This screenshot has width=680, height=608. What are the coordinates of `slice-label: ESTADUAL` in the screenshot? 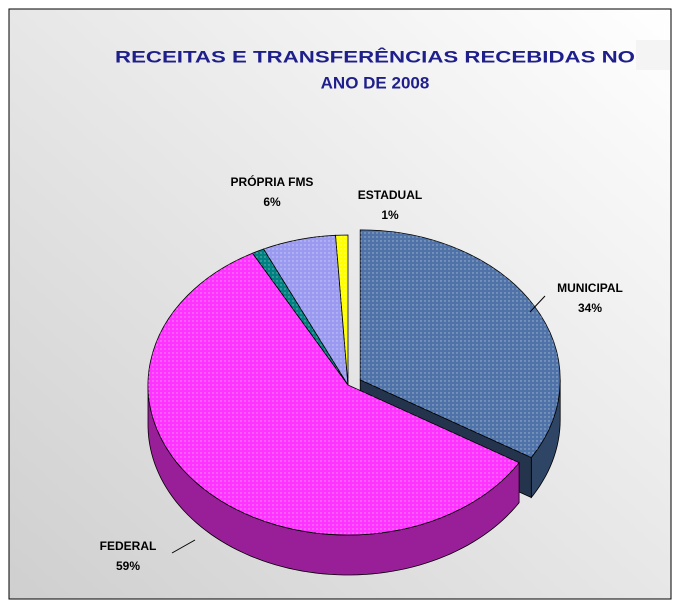 It's located at (390, 195).